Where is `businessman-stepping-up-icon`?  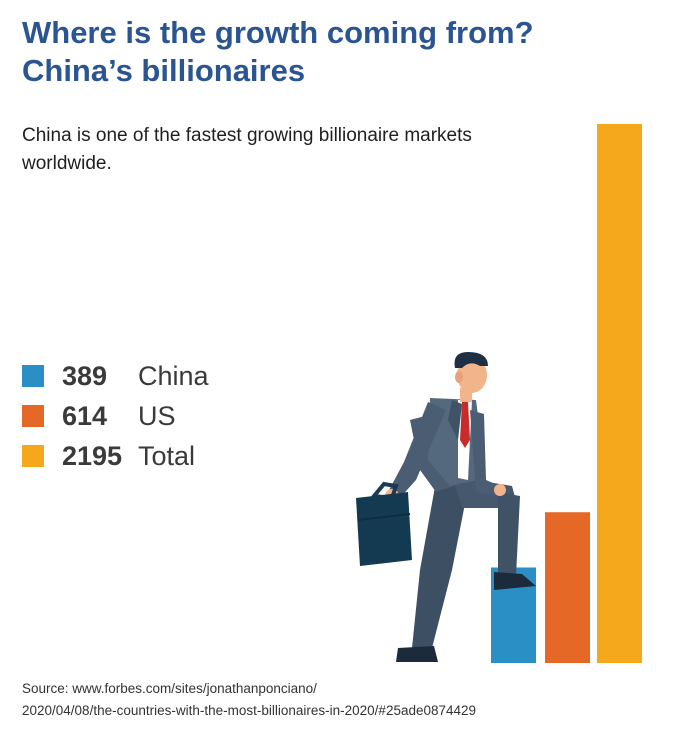
businessman-stepping-up-icon is located at coordinates (460, 507).